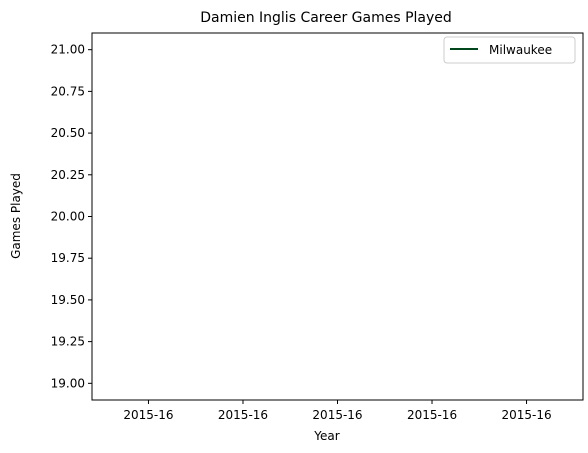  What do you see at coordinates (68, 342) in the screenshot?
I see `y-tick-label: 19.25` at bounding box center [68, 342].